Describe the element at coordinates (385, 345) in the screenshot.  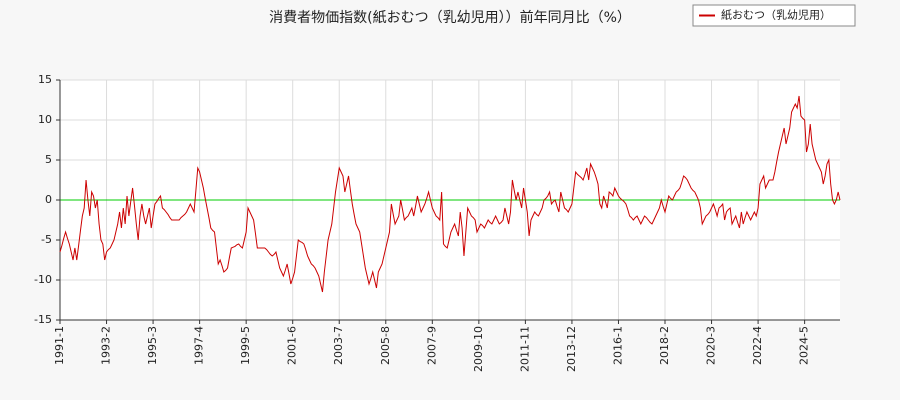
I see `x-tick-label: 2005-8` at that location.